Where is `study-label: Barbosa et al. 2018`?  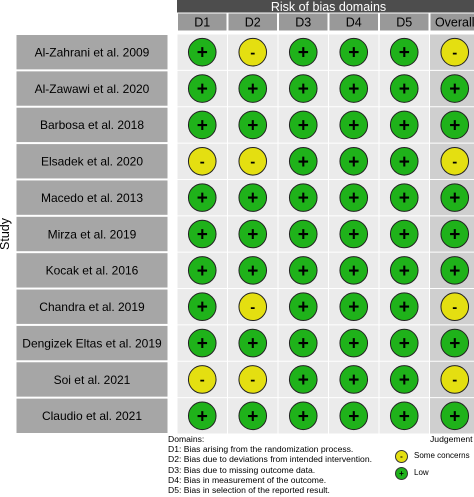 study-label: Barbosa et al. 2018 is located at coordinates (92, 125).